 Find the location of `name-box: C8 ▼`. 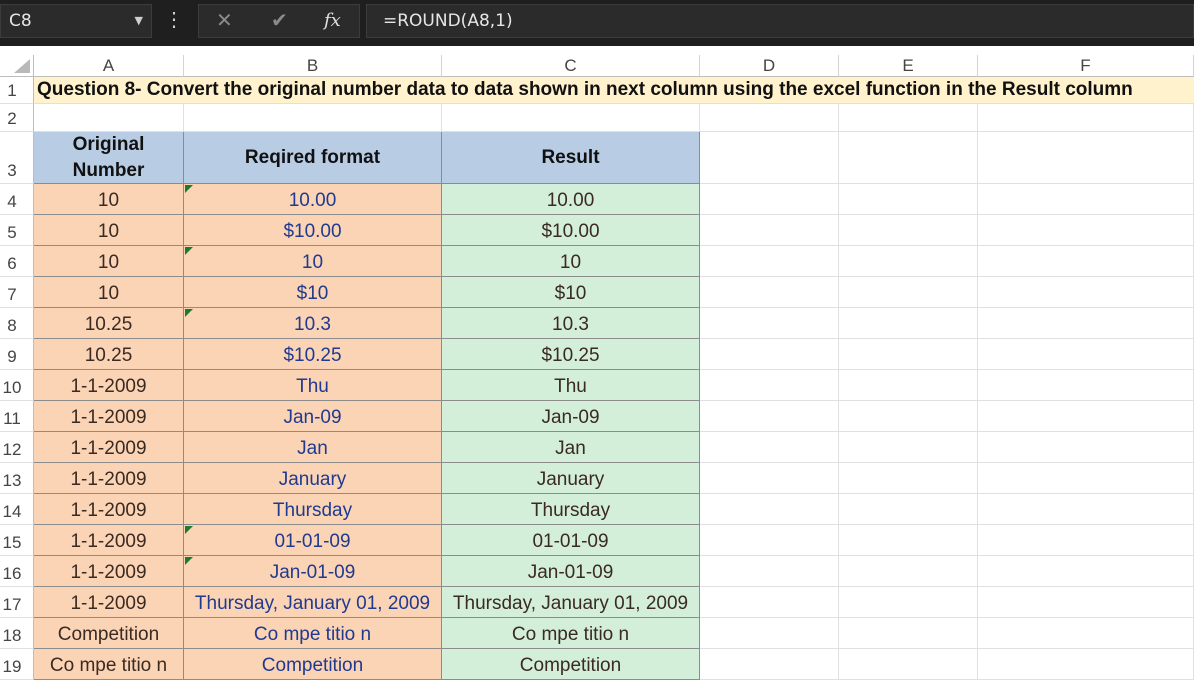

name-box: C8 ▼ is located at coordinates (76, 21).